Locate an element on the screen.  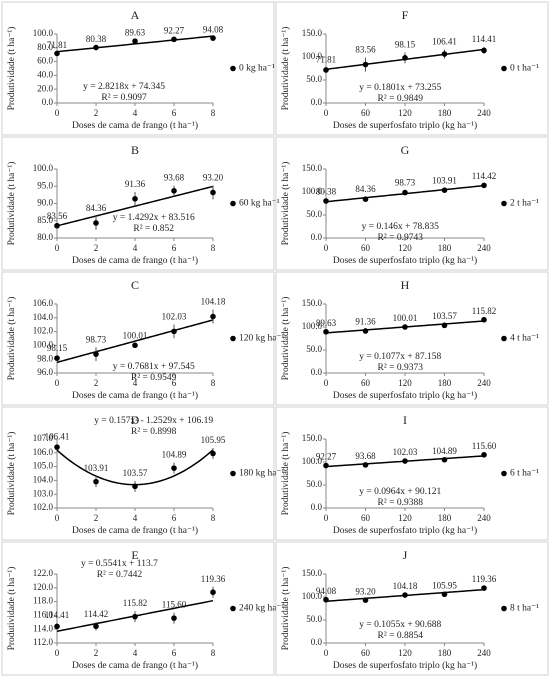
y-tick-label: 96.0 is located at coordinates (45, 372).